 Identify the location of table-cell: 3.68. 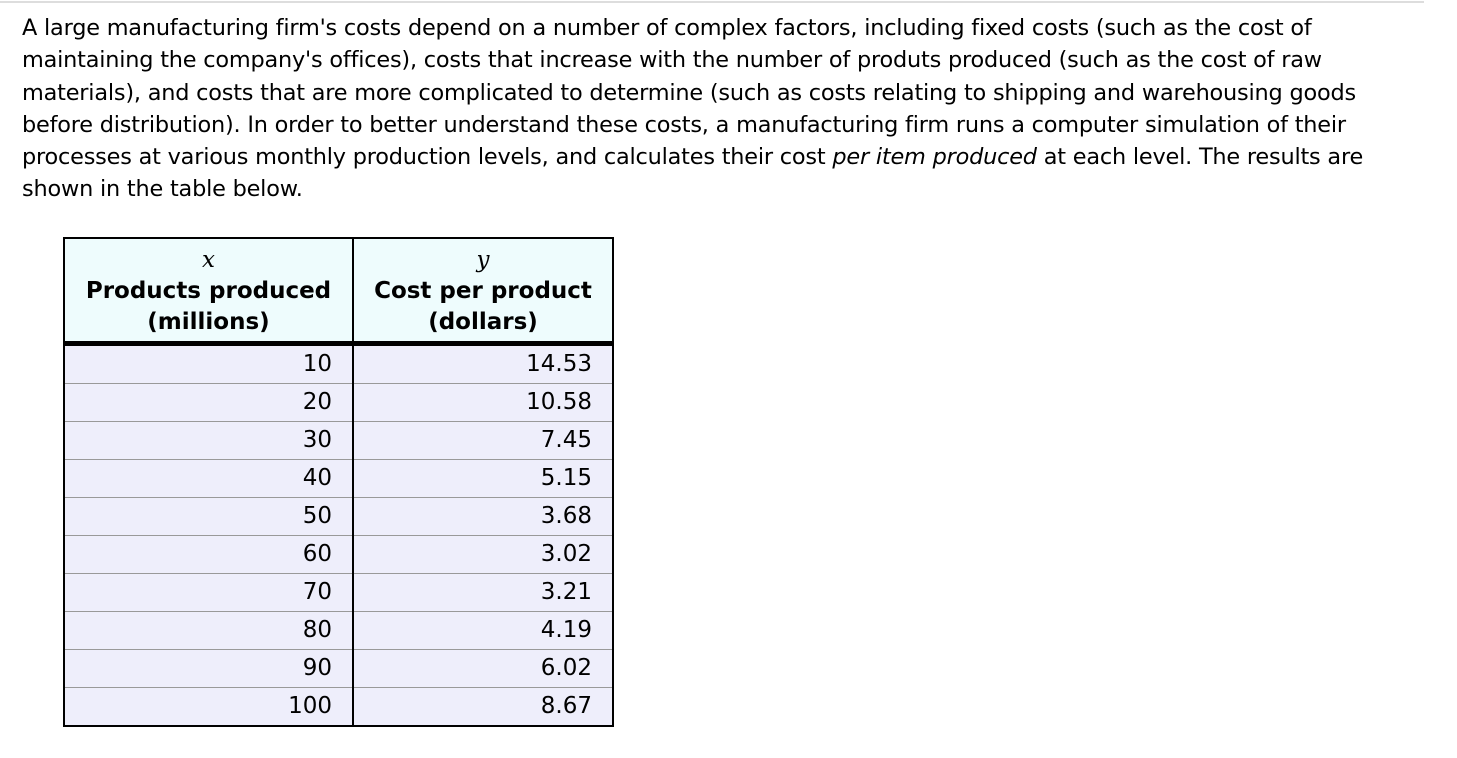
(483, 516).